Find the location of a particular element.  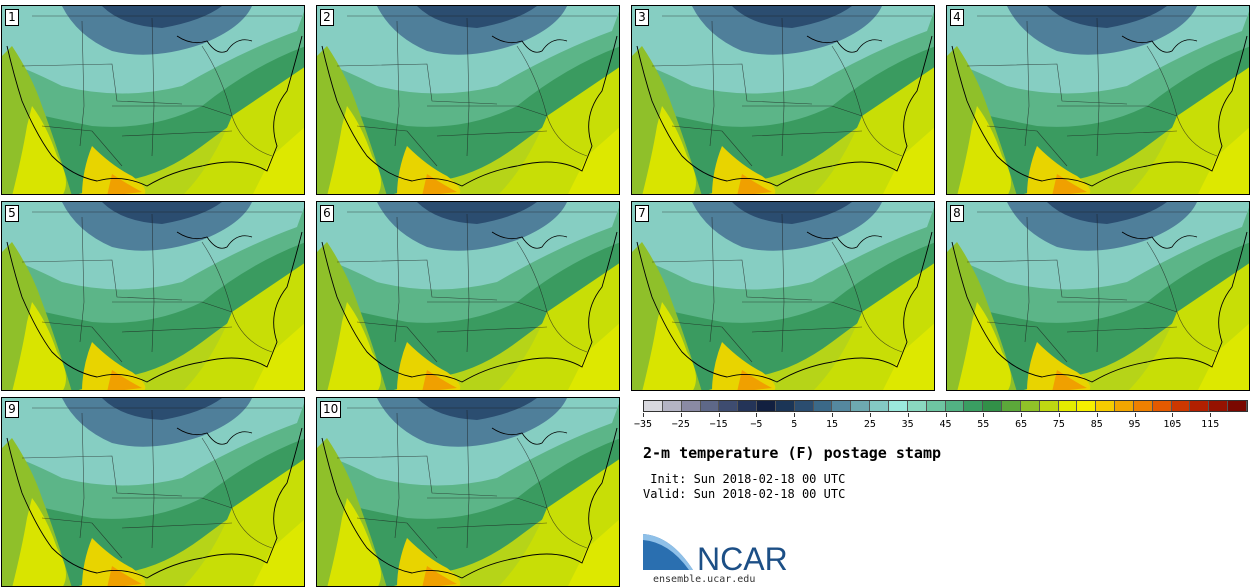

colorbar-tick-label: −5 is located at coordinates (756, 424).